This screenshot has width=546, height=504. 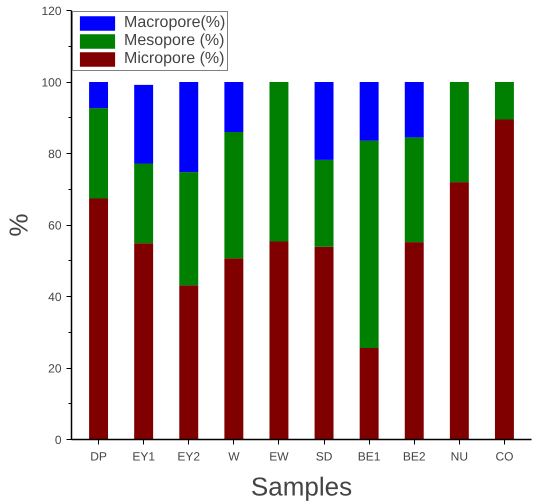 I want to click on y-axis-title: %, so click(x=18, y=225).